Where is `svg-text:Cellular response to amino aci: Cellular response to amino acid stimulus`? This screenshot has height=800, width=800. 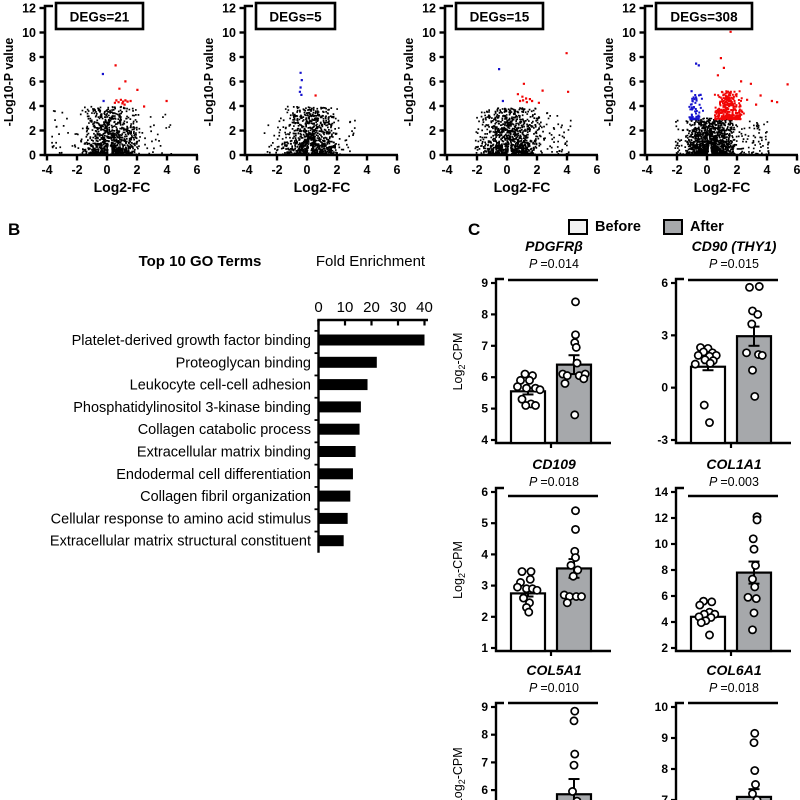
svg-text:Cellular response to amino aci: Cellular response to amino acid stimulus is located at coordinates (181, 519).